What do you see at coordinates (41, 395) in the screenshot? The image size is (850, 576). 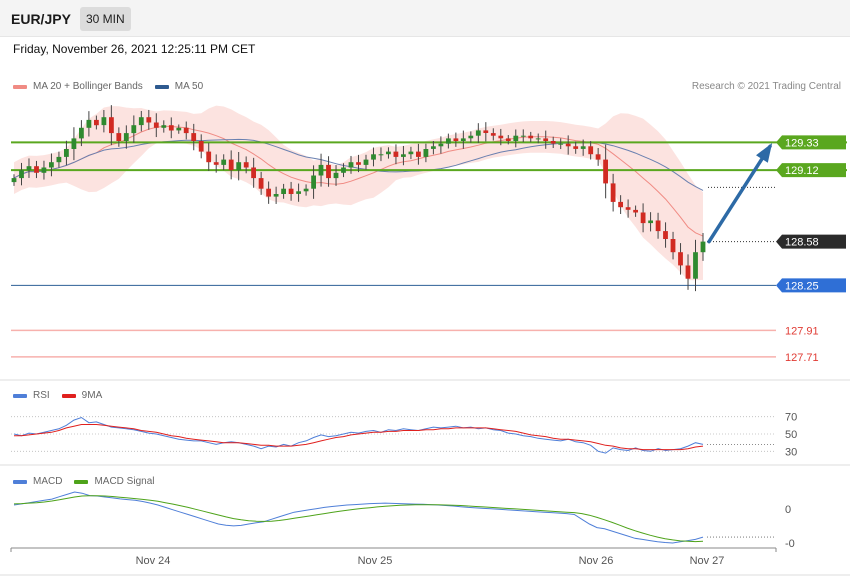 I see `rsi-legend-label: RSI` at bounding box center [41, 395].